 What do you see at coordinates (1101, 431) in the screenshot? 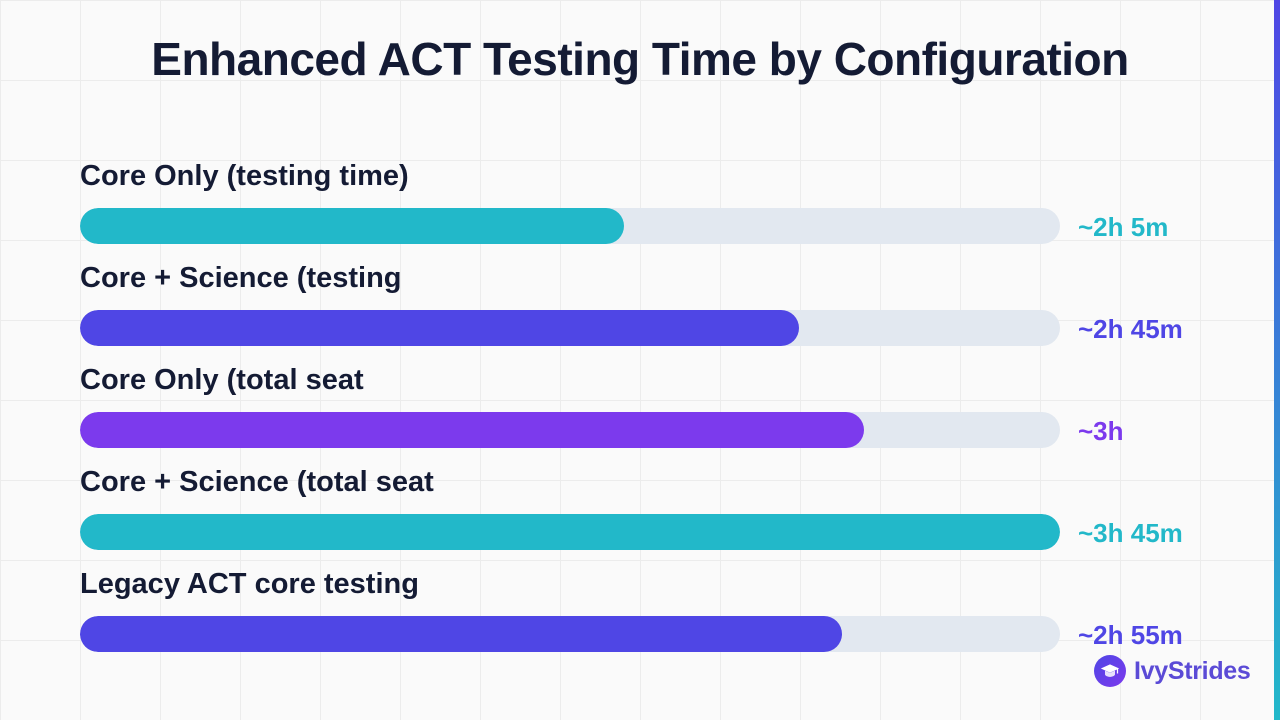
I see `bar-value-label: ~3h` at bounding box center [1101, 431].